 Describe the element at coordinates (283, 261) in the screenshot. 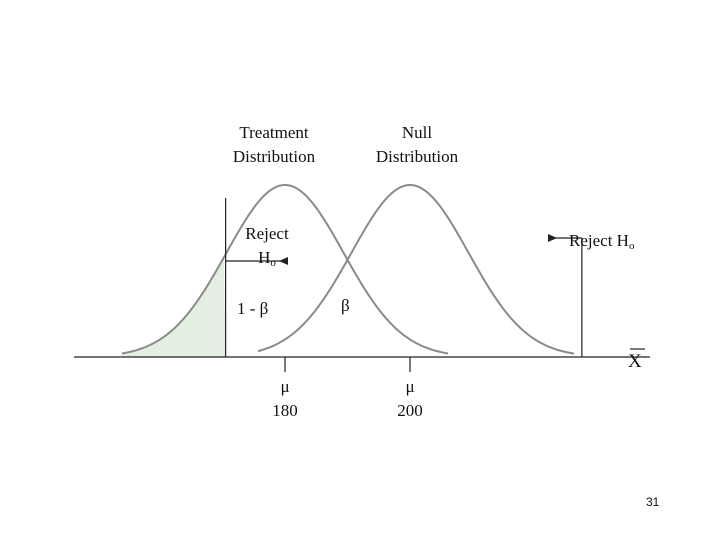

I see `reject-left-arrowhead` at that location.